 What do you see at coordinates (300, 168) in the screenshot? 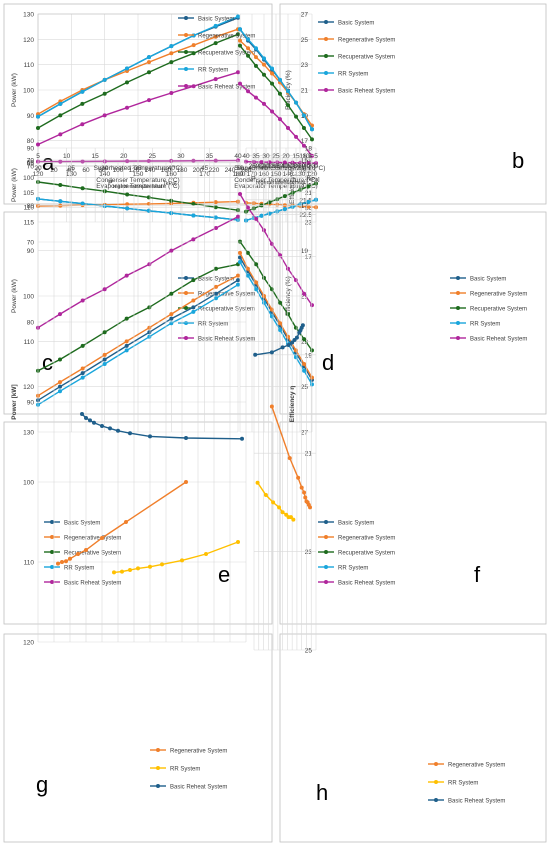
I see `x-tick-label: 25` at bounding box center [300, 168].